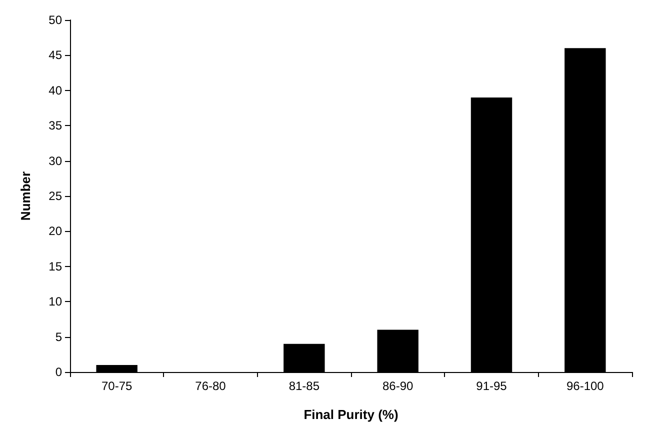 This screenshot has width=648, height=441. What do you see at coordinates (585, 386) in the screenshot?
I see `x-tick-label: 96-100` at bounding box center [585, 386].